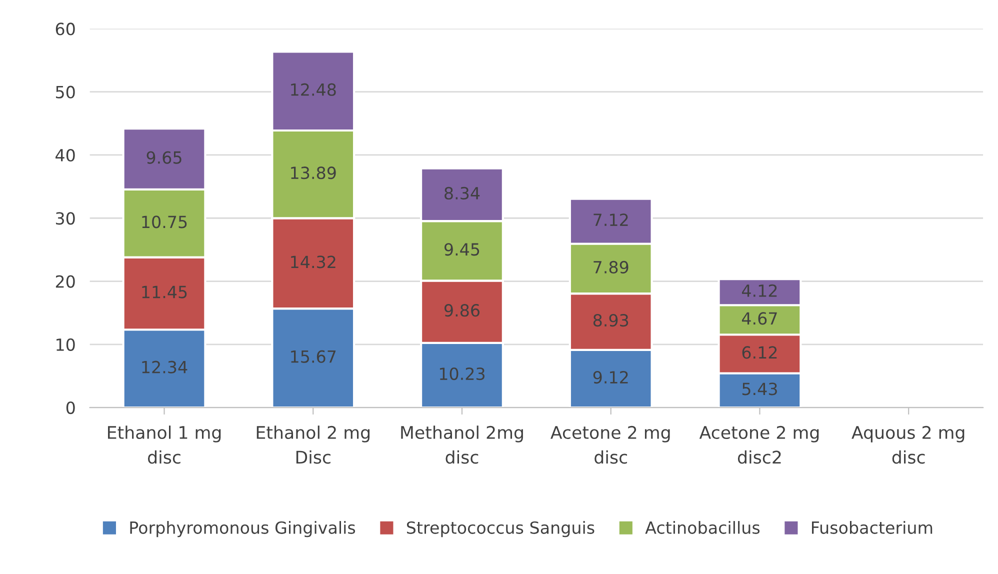  I want to click on x-tick-label: Ethanol 1 mg disc, so click(164, 445).